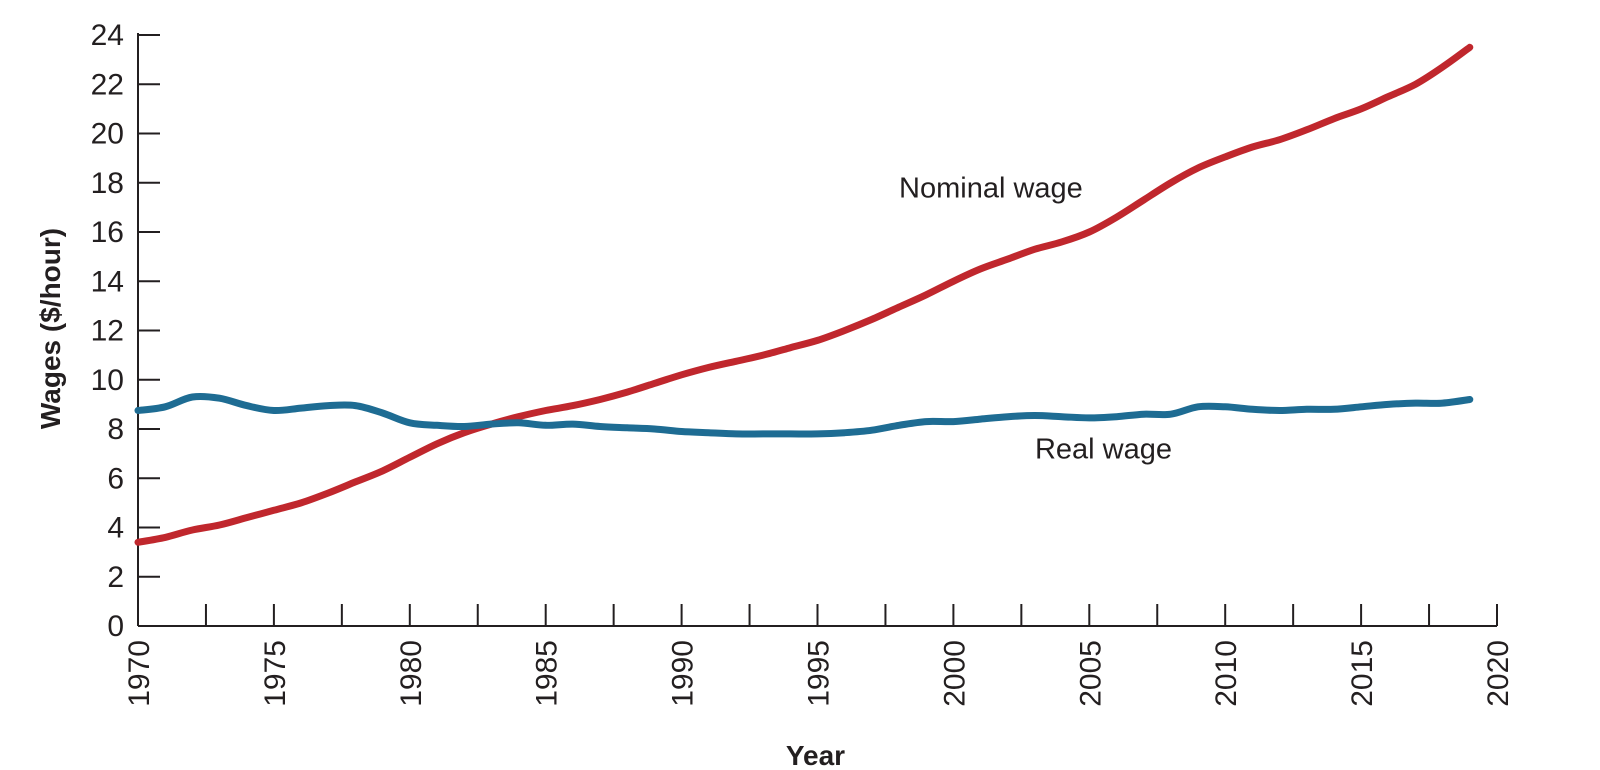 The height and width of the screenshot is (770, 1600). What do you see at coordinates (115, 577) in the screenshot?
I see `y-tick-label: 2` at bounding box center [115, 577].